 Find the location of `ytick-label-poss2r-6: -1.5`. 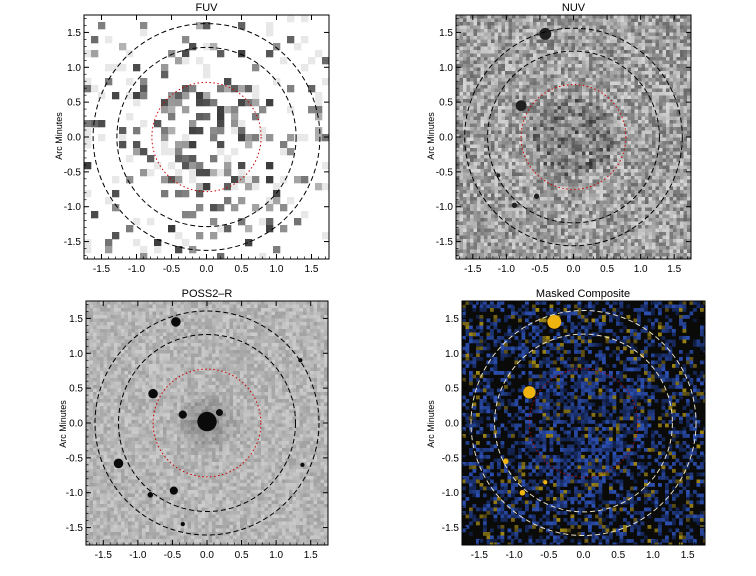

ytick-label-poss2r-6: -1.5 is located at coordinates (75, 528).